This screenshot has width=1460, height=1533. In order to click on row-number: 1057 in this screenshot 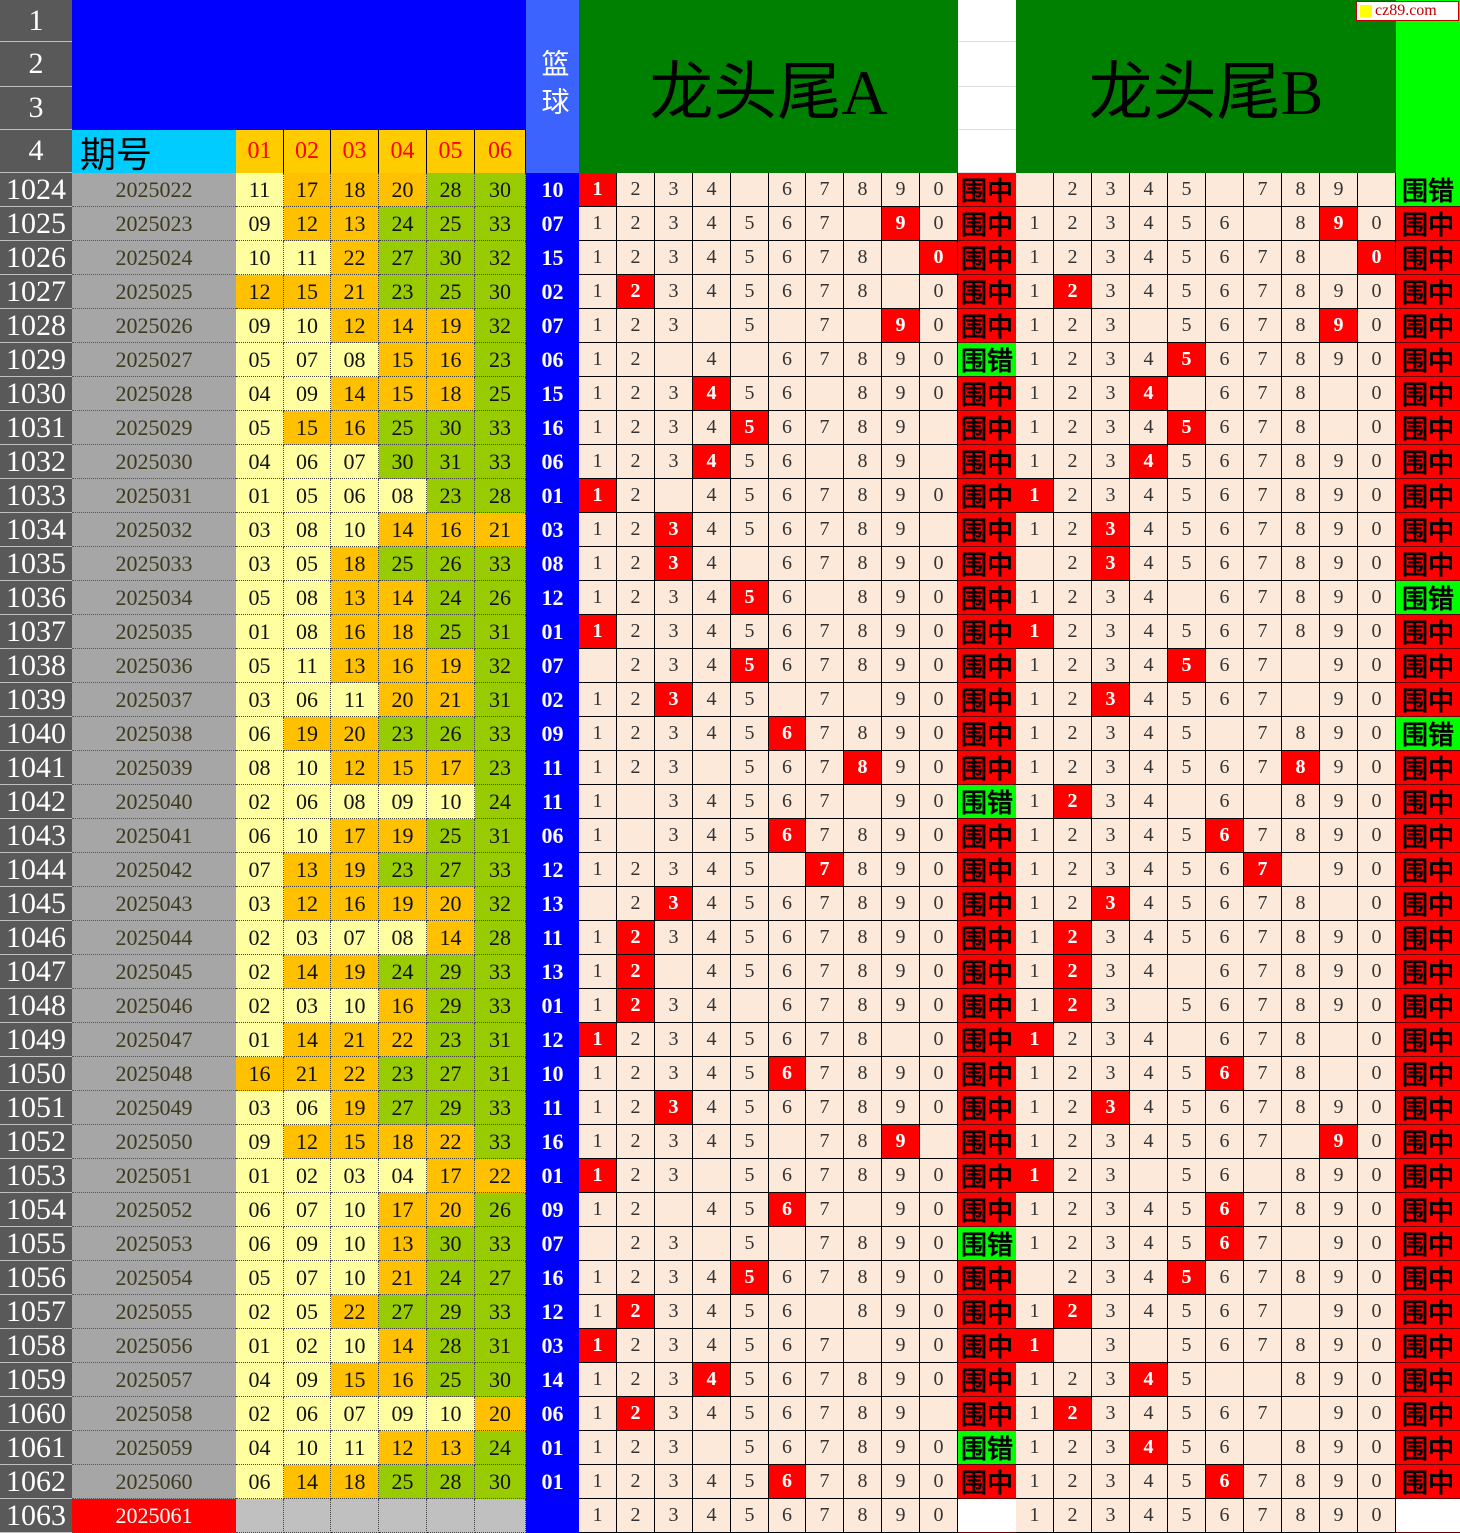, I will do `click(36, 1312)`.